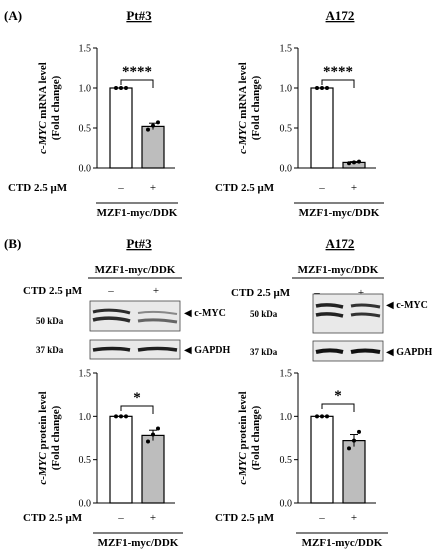 The image size is (432, 550). Describe the element at coordinates (50, 350) in the screenshot. I see `blot-left-mw37: 37 kDa` at that location.